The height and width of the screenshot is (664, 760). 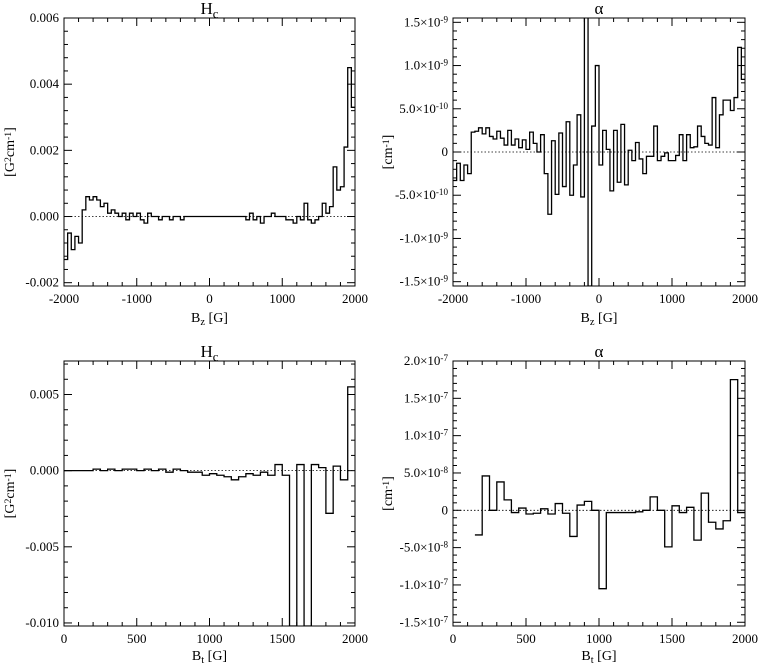 I want to click on y-tick-label: 1.0×10⁻⁷, so click(x=426, y=435).